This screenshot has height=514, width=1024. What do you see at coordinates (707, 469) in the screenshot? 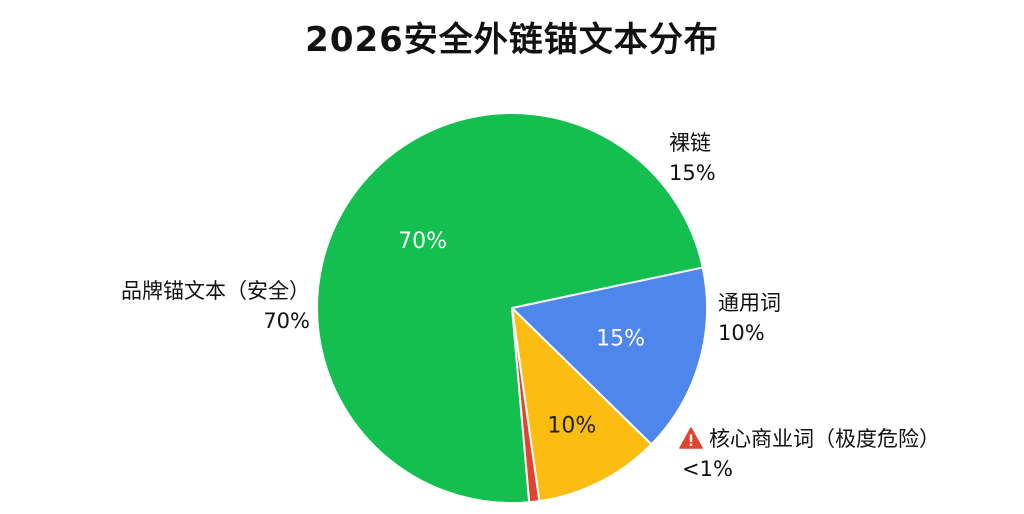
I see `label-core-commercial-value: <1%` at bounding box center [707, 469].